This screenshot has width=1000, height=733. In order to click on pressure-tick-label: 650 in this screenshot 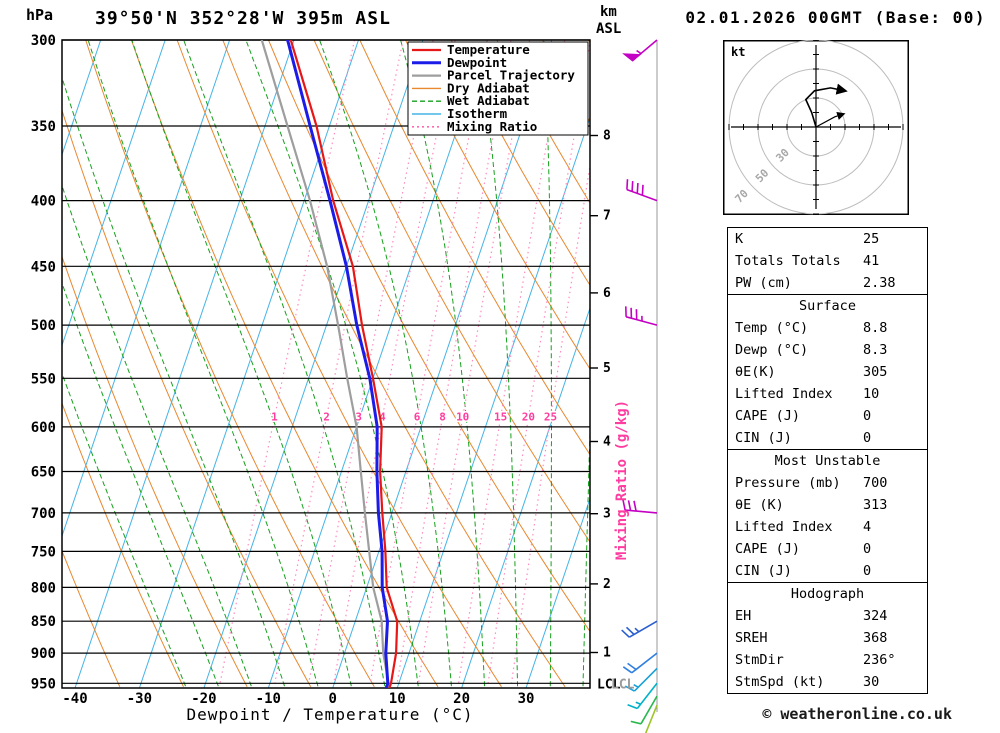, I will do `click(43, 473)`.